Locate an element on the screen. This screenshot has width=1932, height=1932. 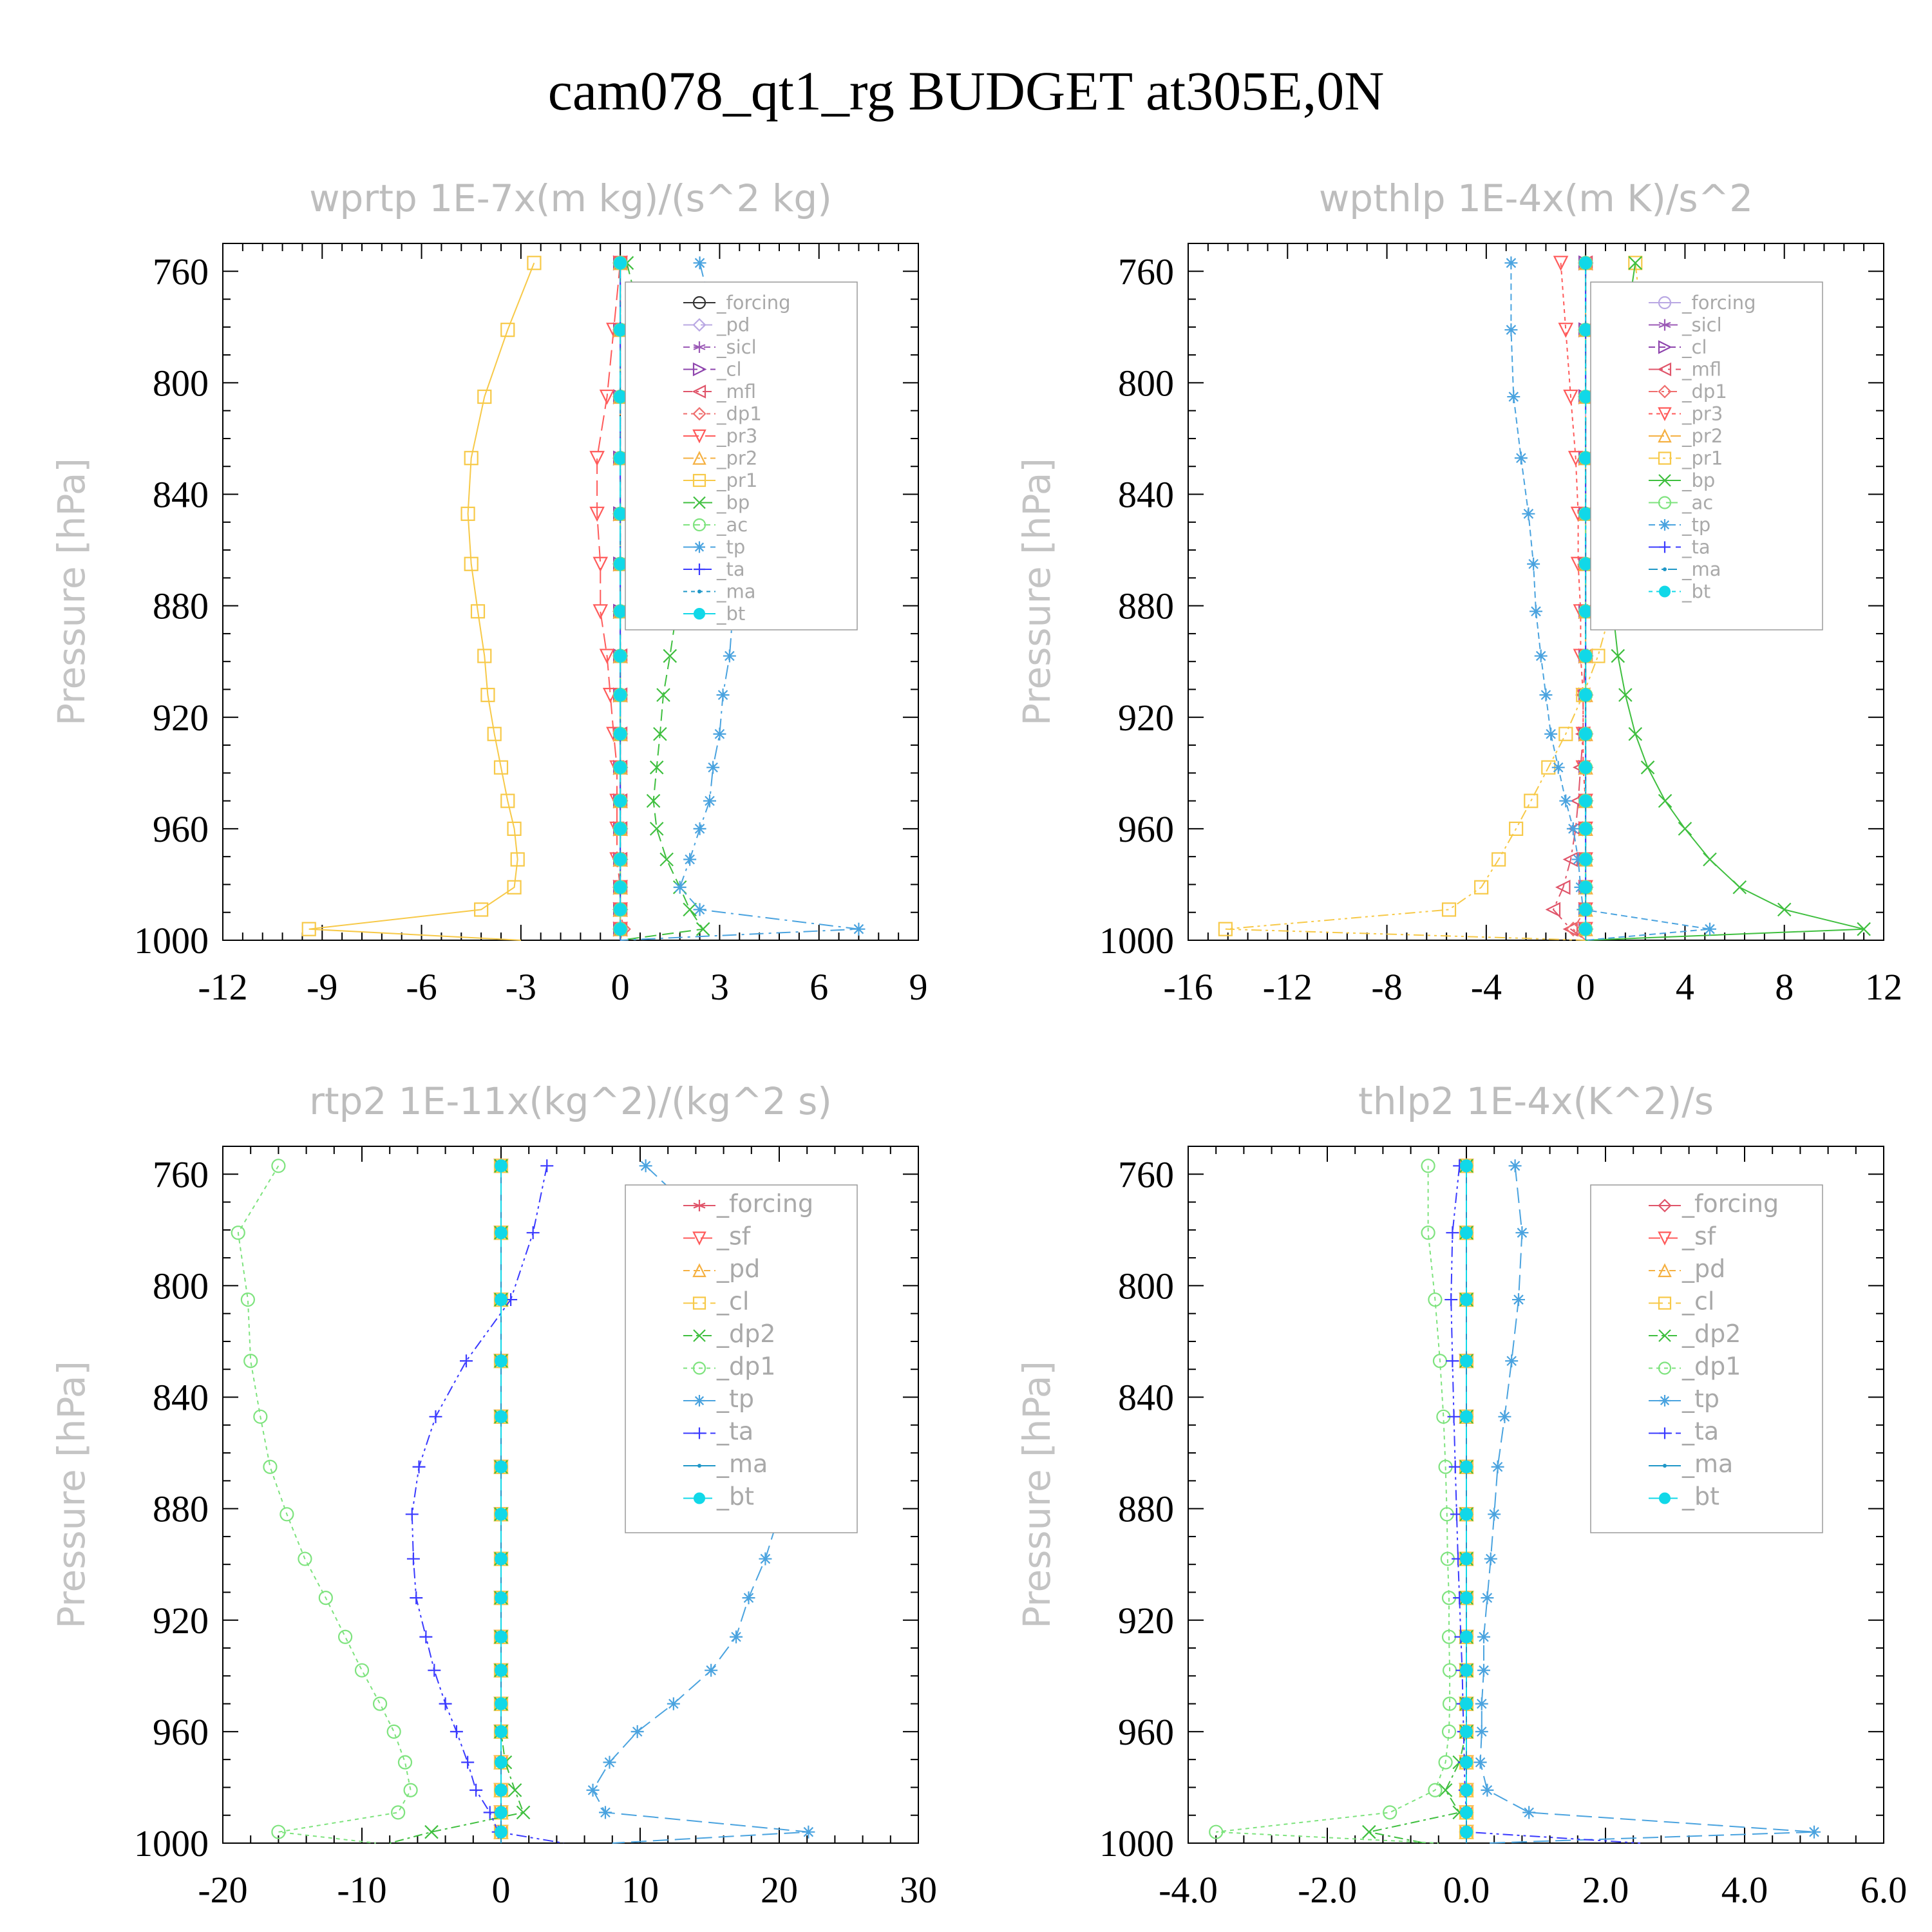
legend-label: _pr2 is located at coordinates (1702, 436).